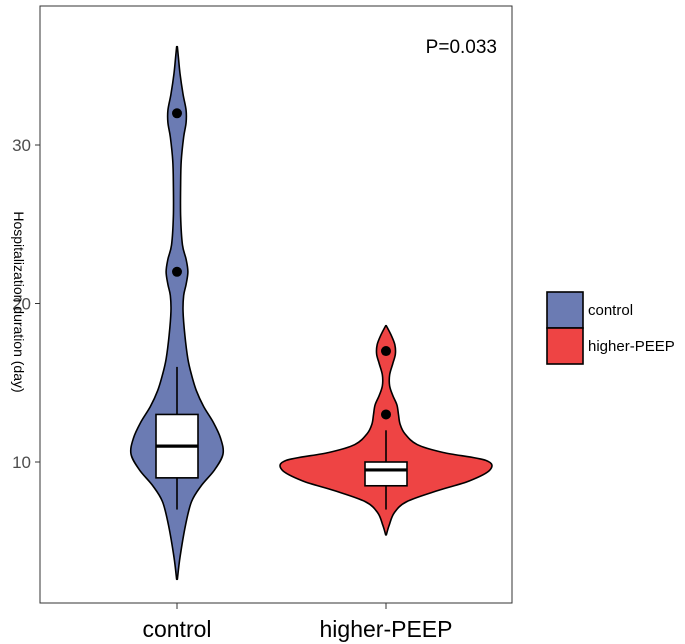 This screenshot has width=685, height=644. What do you see at coordinates (386, 629) in the screenshot?
I see `x-tick-label: higher-PEEP` at bounding box center [386, 629].